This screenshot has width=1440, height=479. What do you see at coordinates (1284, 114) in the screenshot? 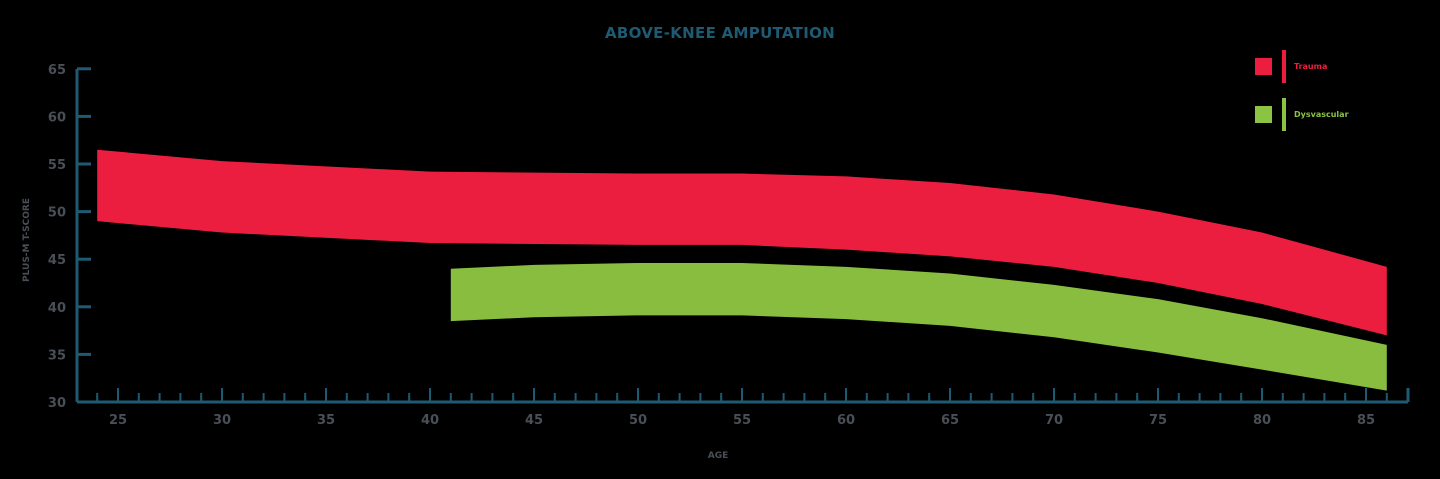
I see `legend-bar-dysvascular` at bounding box center [1284, 114].